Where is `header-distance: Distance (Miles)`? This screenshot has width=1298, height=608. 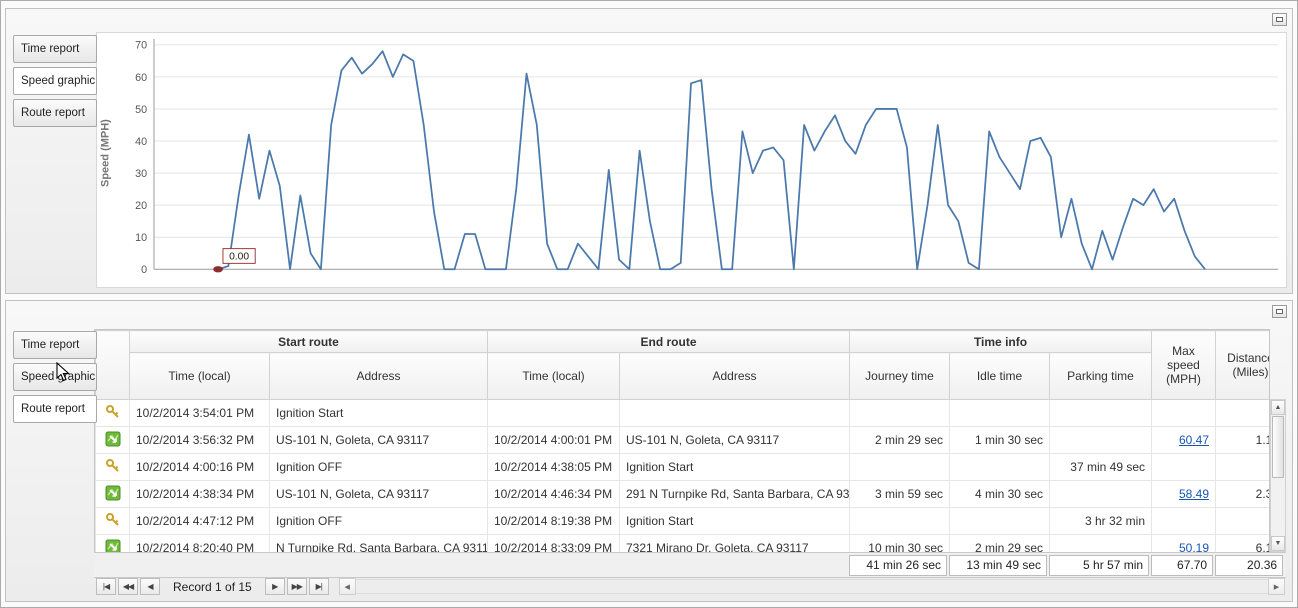 header-distance: Distance (Miles) is located at coordinates (1242, 365).